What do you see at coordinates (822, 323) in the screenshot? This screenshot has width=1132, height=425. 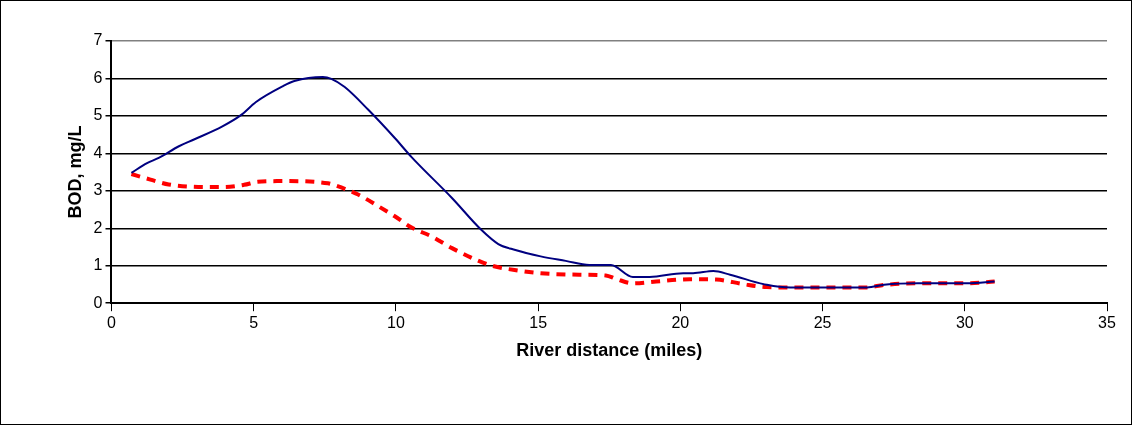 I see `x-tick-label: 25` at bounding box center [822, 323].